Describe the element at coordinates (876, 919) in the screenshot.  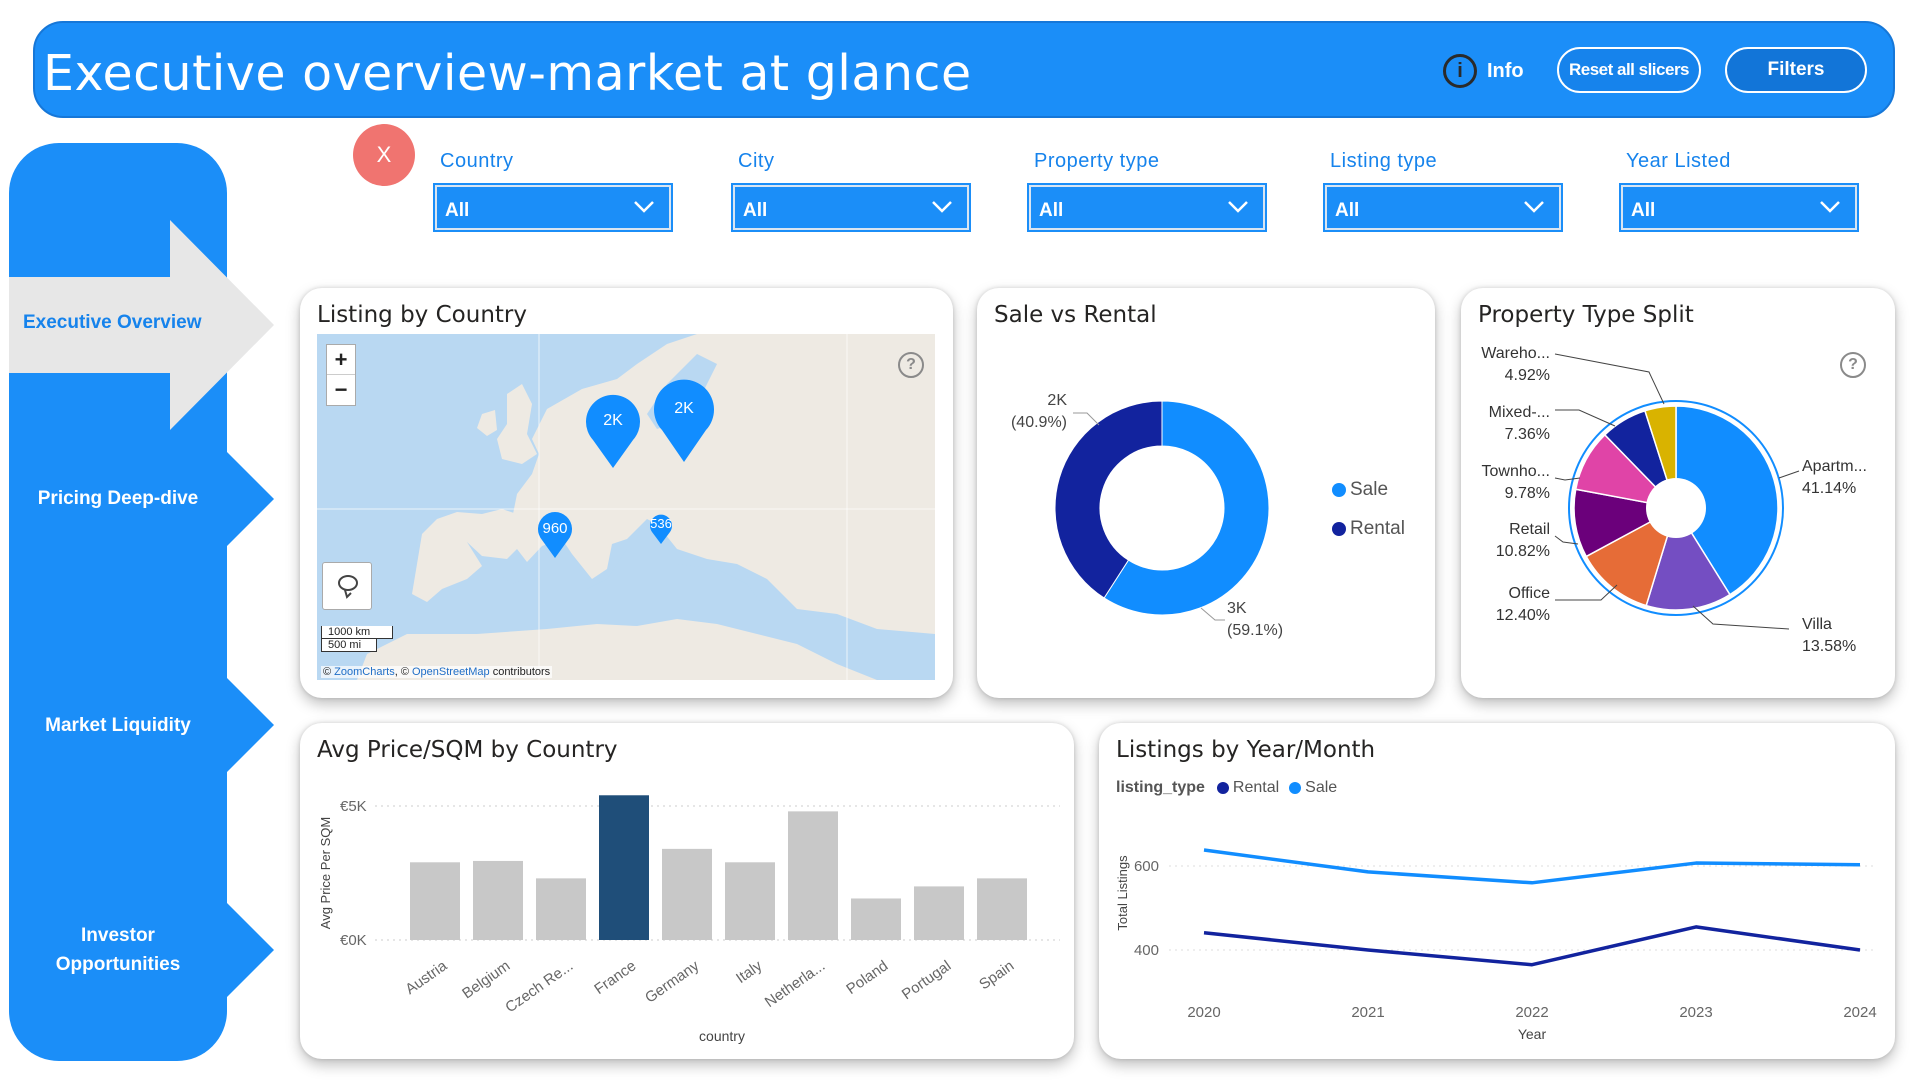
I see `bar-poland` at that location.